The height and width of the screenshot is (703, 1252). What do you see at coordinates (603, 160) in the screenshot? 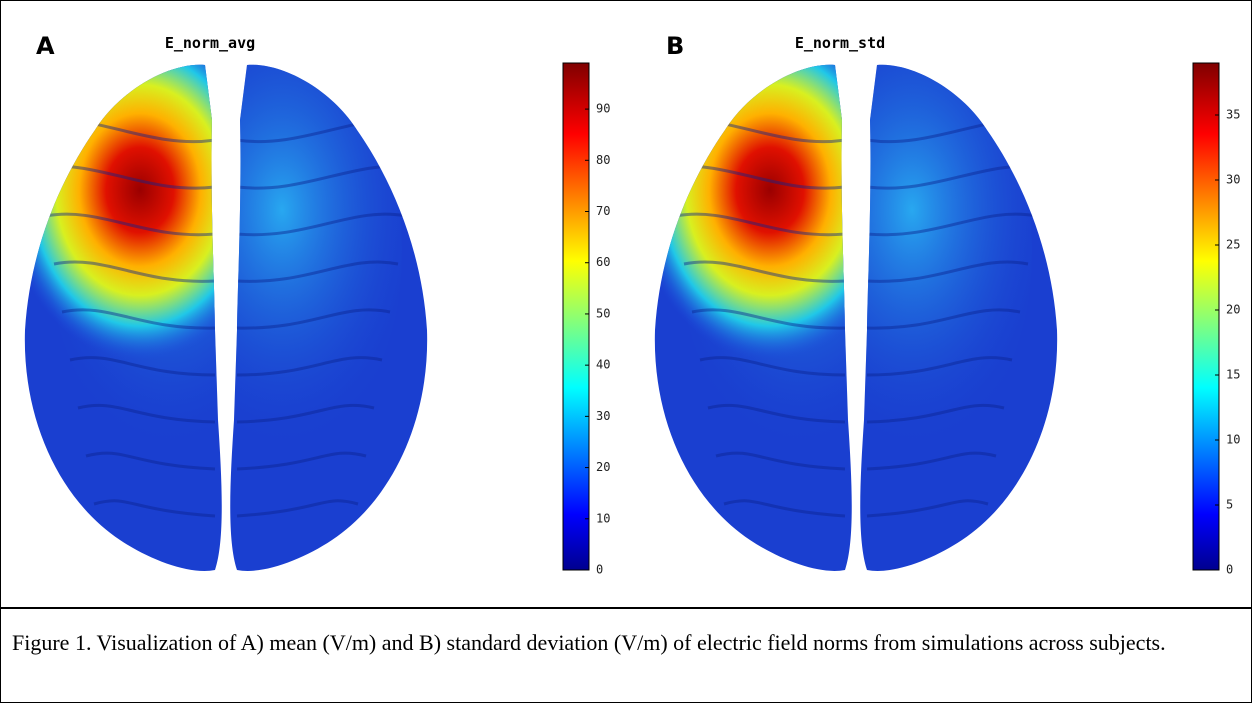
I see `colorbar-tick-label: 80` at bounding box center [603, 160].